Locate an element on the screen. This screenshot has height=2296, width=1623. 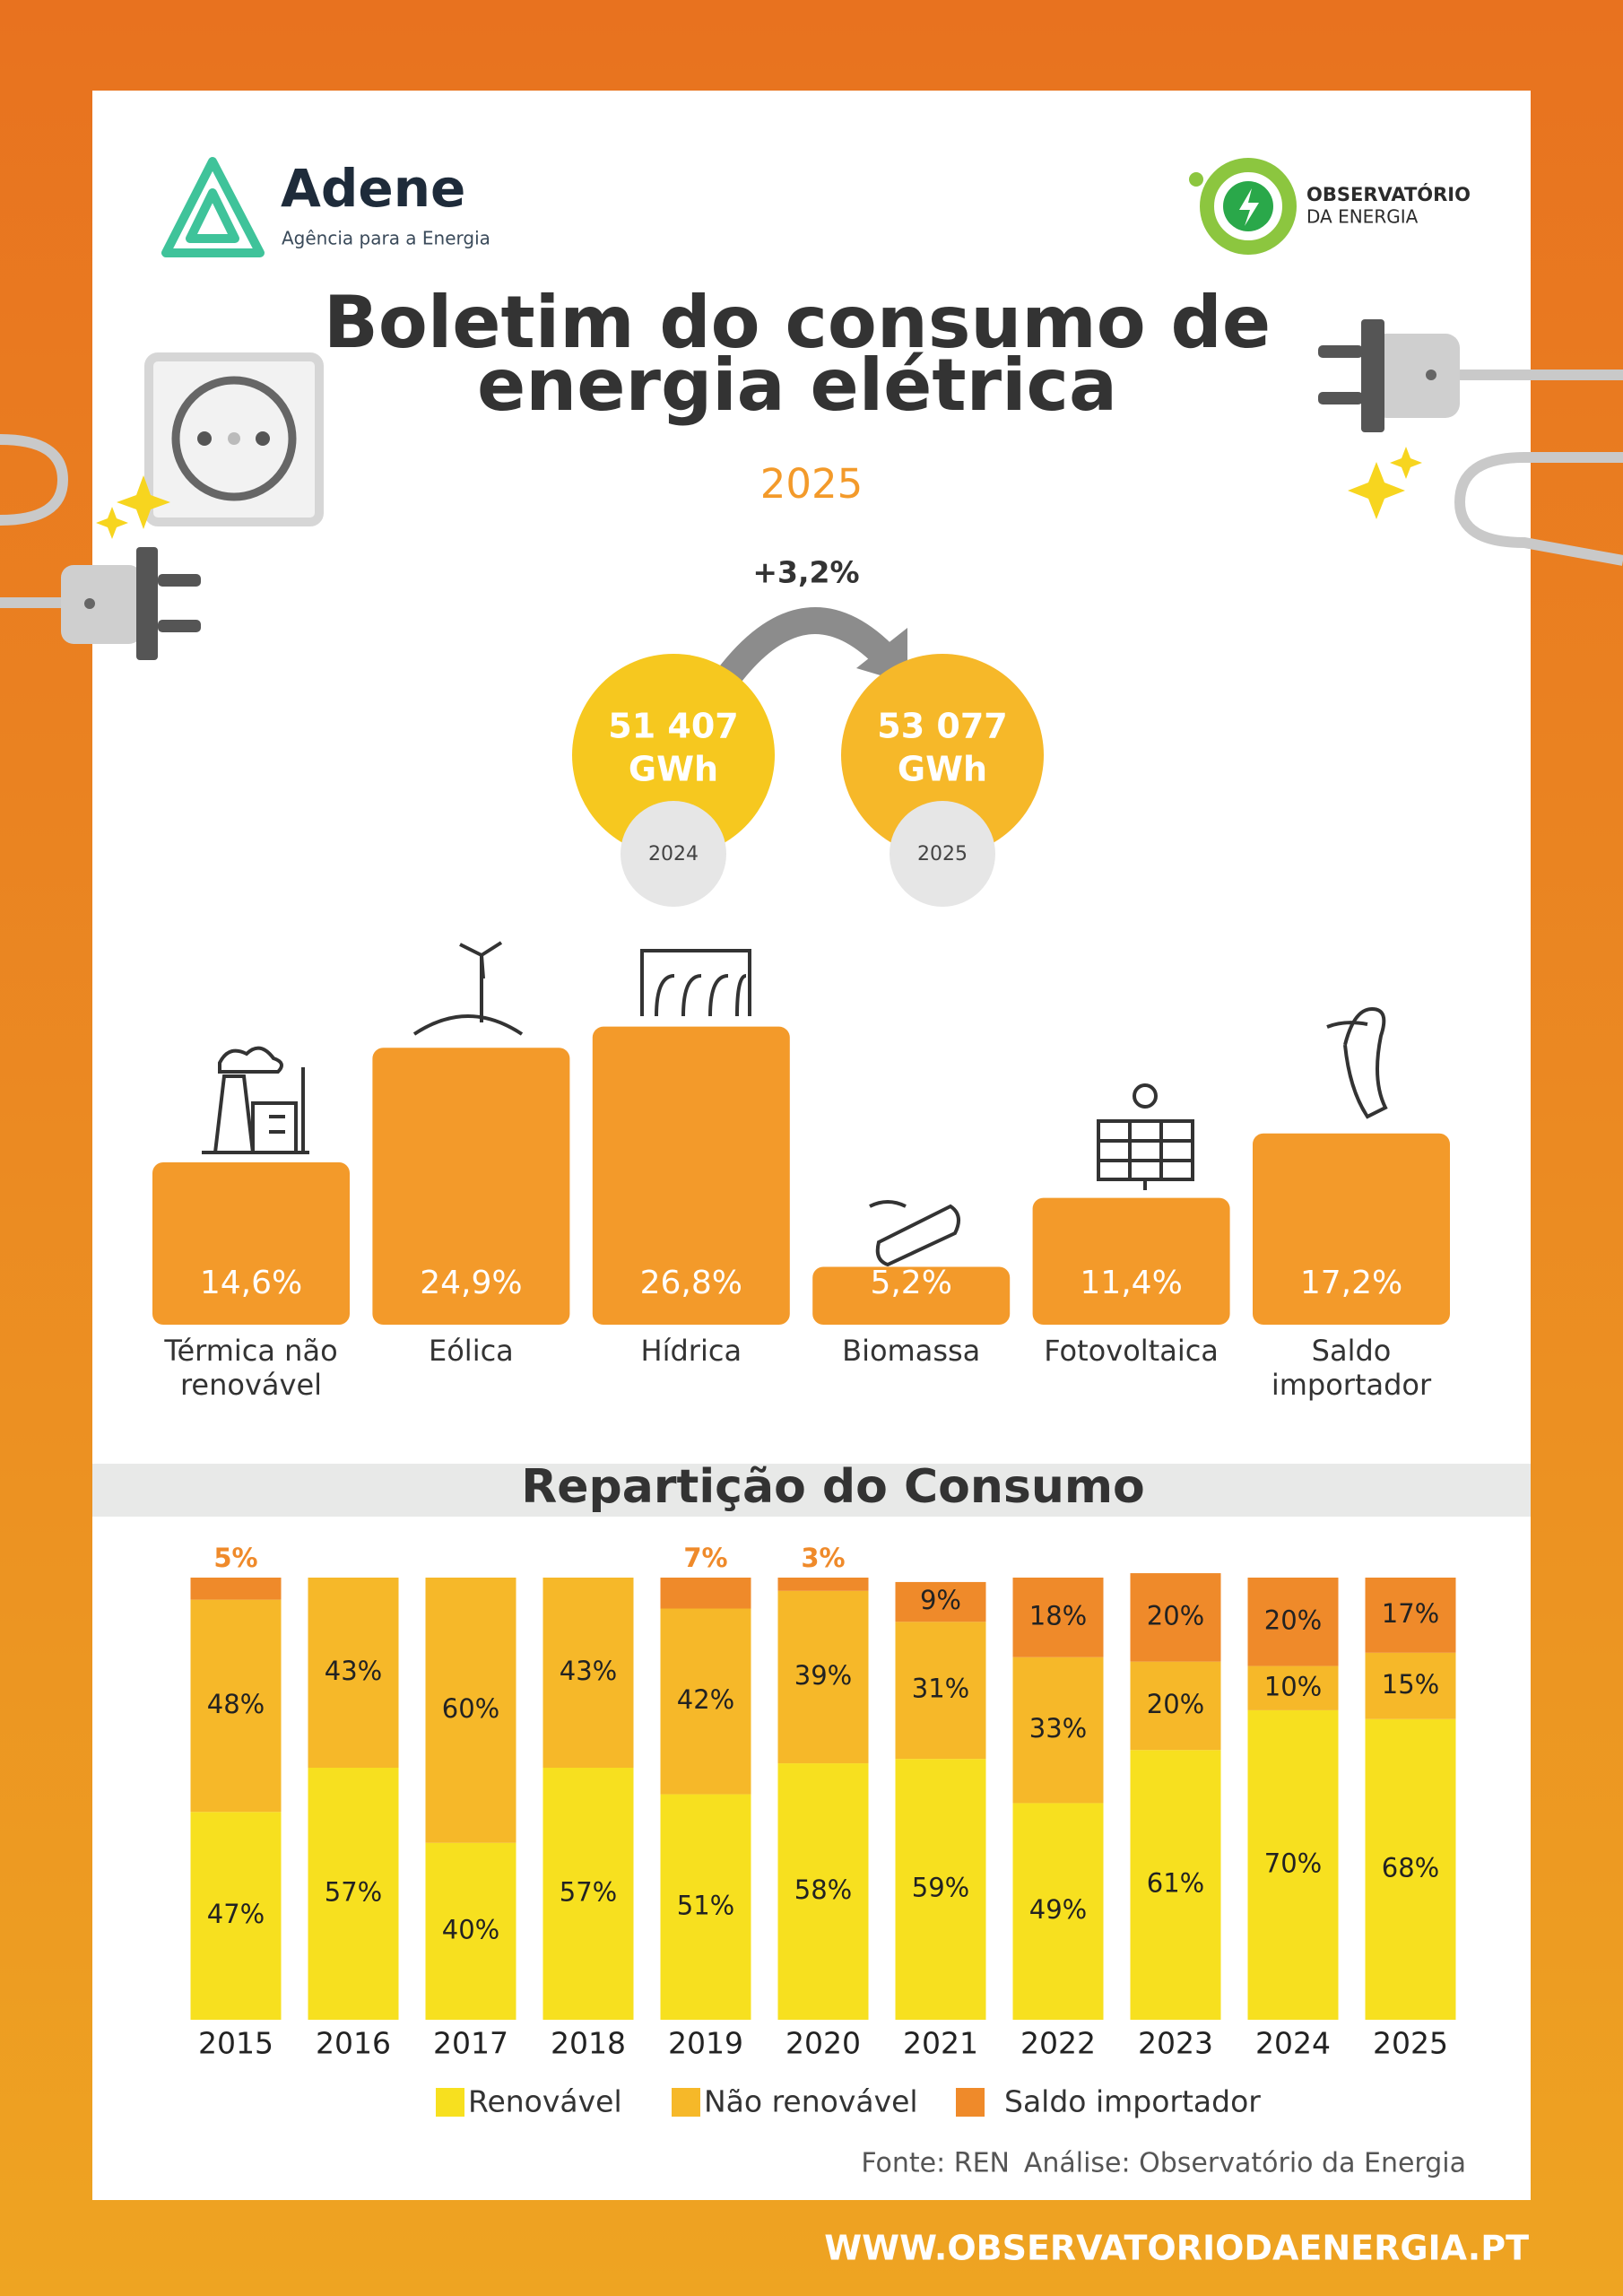
bar-value-label: 17,2% is located at coordinates (1351, 1283).